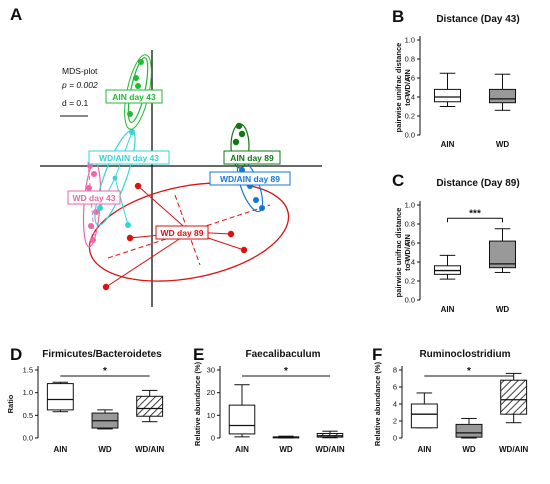 This screenshot has width=550, height=484. I want to click on label-box-ain-day43, so click(134, 96).